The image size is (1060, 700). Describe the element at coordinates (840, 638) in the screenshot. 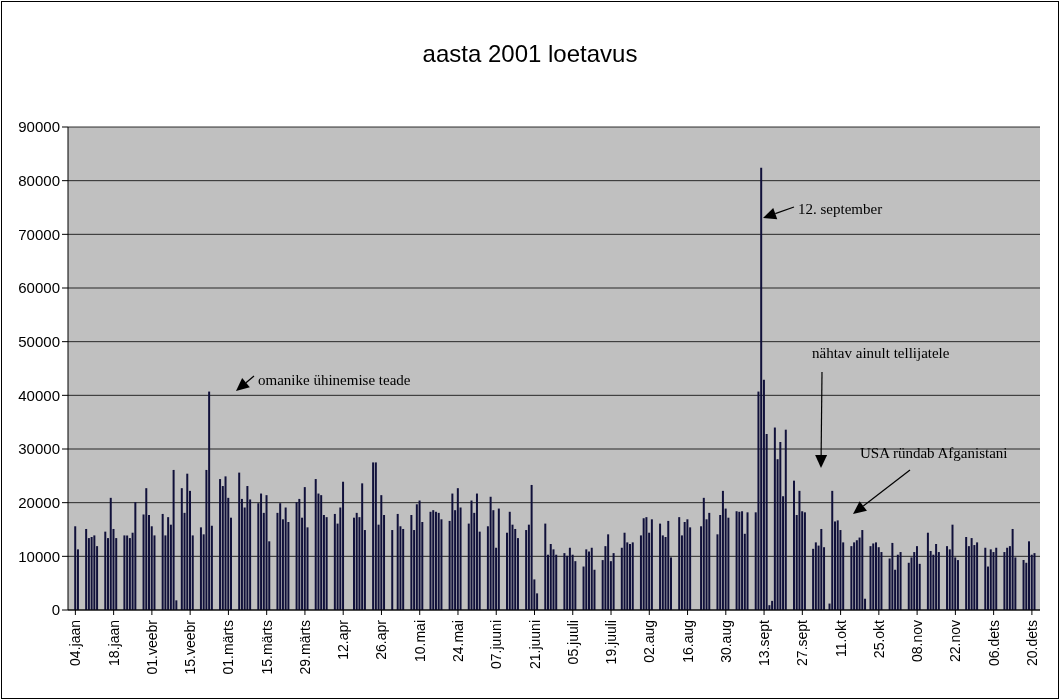

I see `x-tick-label: 11.okt` at that location.